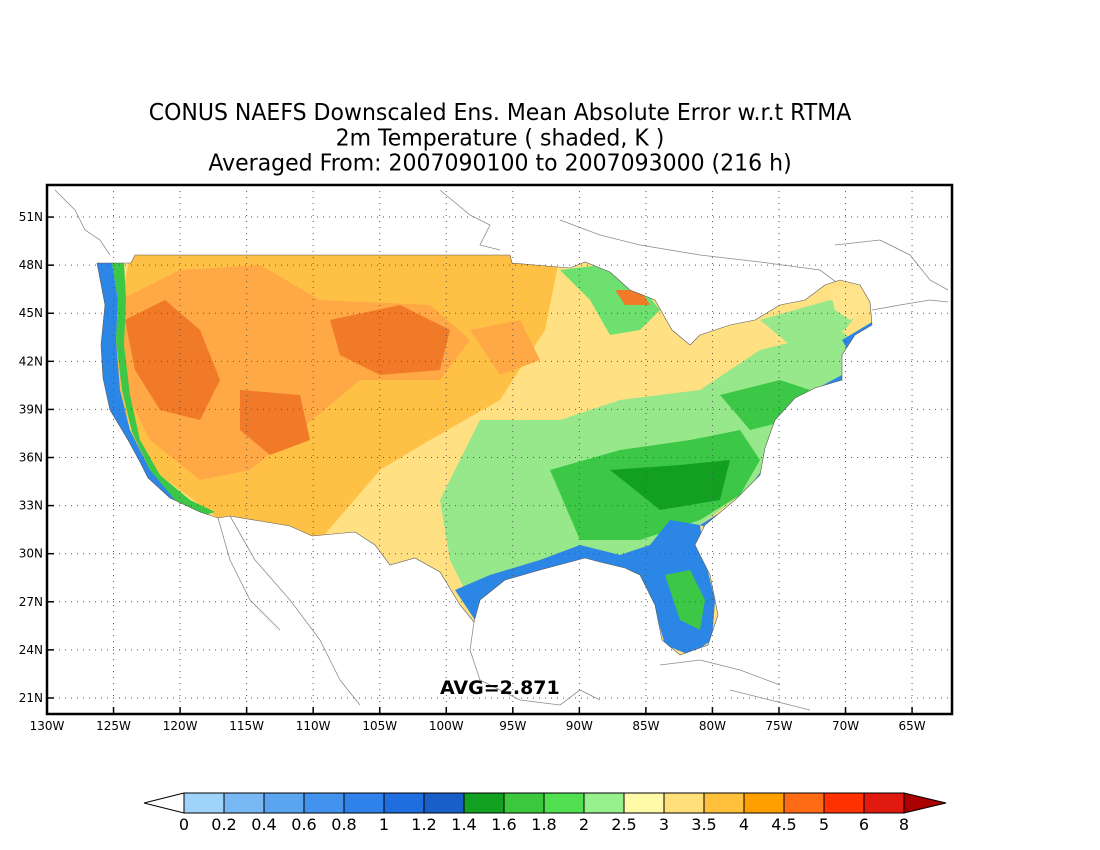  Describe the element at coordinates (423, 824) in the screenshot. I see `colorbar-label: 1.2` at that location.